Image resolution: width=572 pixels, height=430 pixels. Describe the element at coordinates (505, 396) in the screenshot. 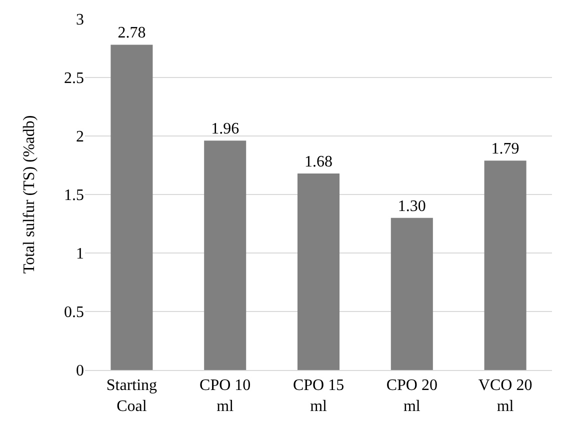

I see `x-tick-label: VCO 20 ml` at that location.